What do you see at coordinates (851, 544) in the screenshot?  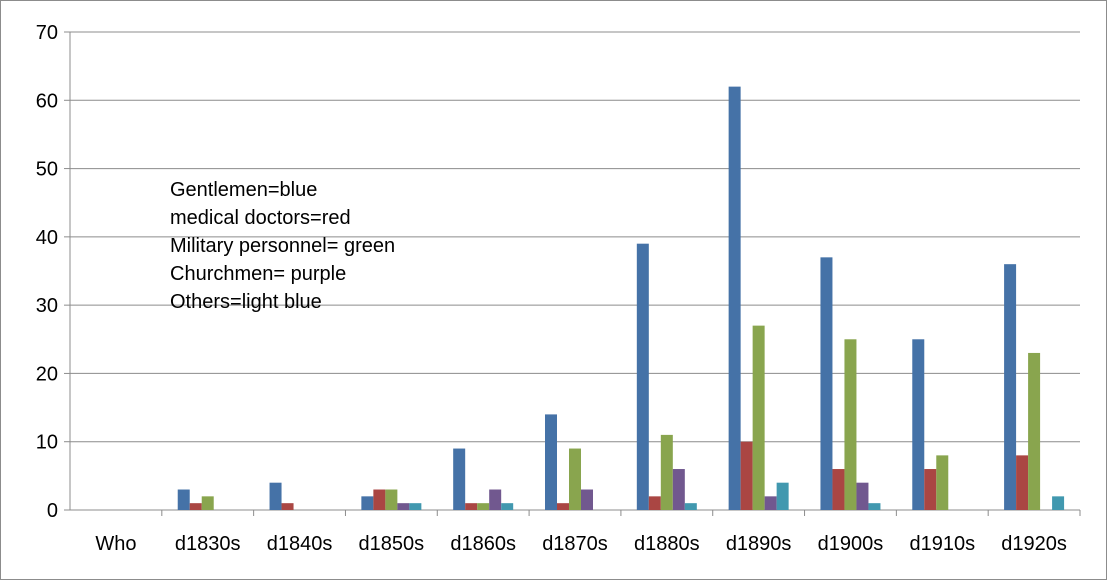 I see `x-tick-label: d1900s` at bounding box center [851, 544].